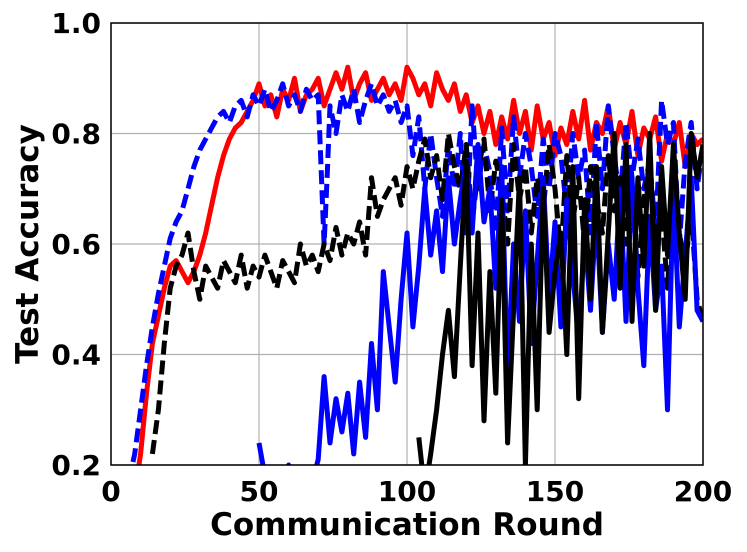 The height and width of the screenshot is (552, 747). Describe the element at coordinates (407, 491) in the screenshot. I see `x-tick-label: 100` at that location.